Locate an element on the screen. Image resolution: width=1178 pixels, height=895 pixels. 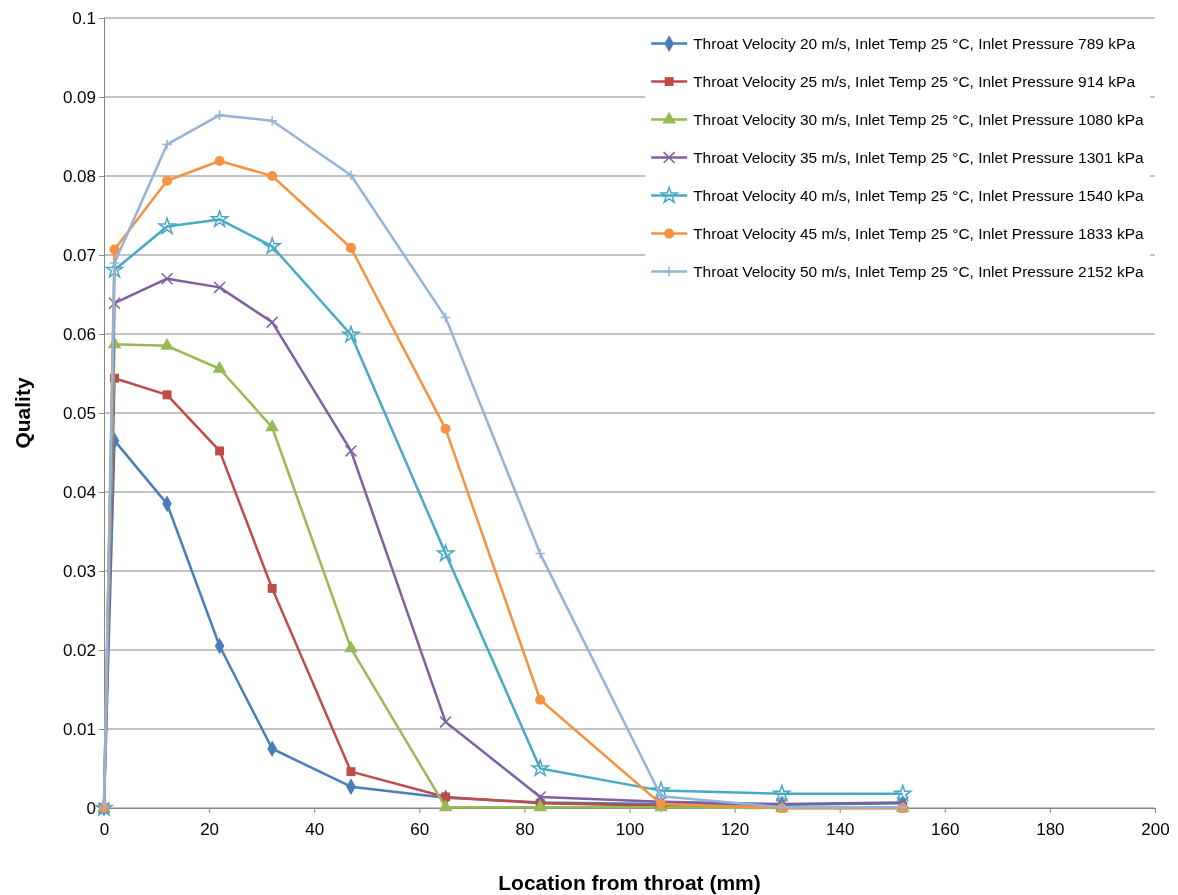
y-tick-label: 0.1 is located at coordinates (84, 18).